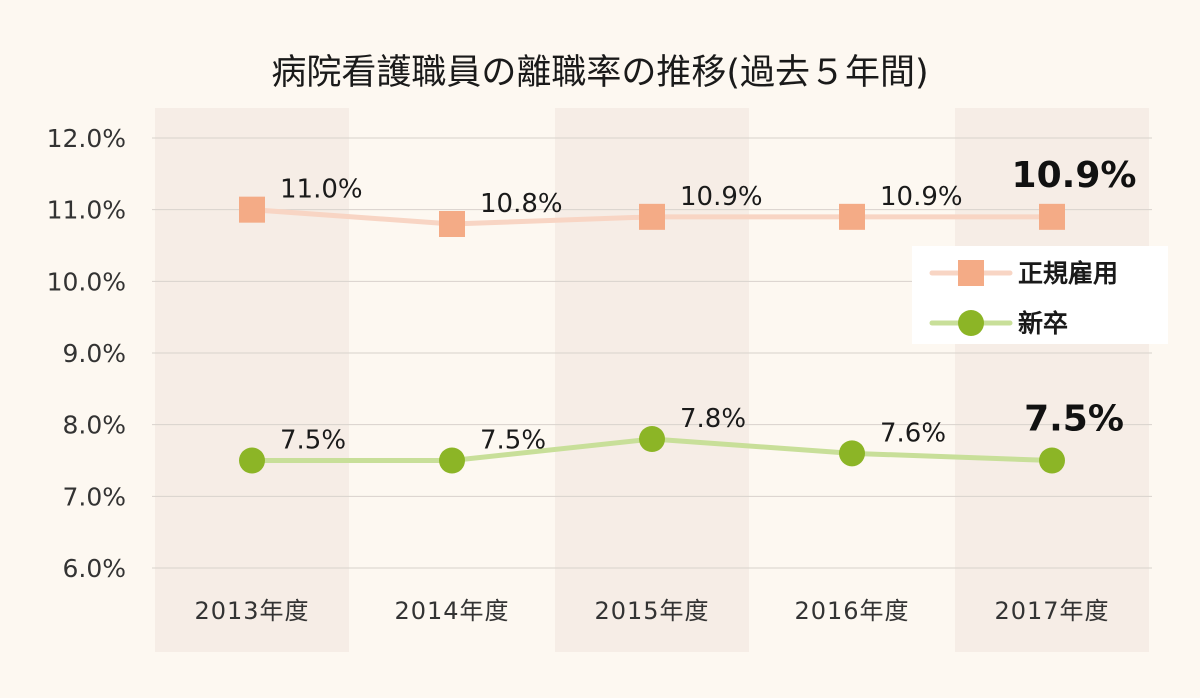 The image size is (1200, 698). I want to click on data-label: 7.6%, so click(913, 433).